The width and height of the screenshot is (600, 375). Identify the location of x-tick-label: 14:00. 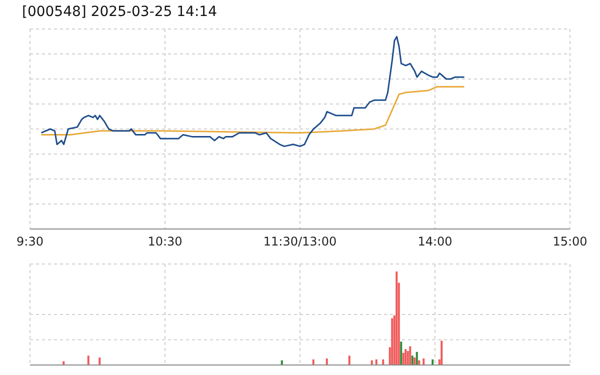
(435, 241).